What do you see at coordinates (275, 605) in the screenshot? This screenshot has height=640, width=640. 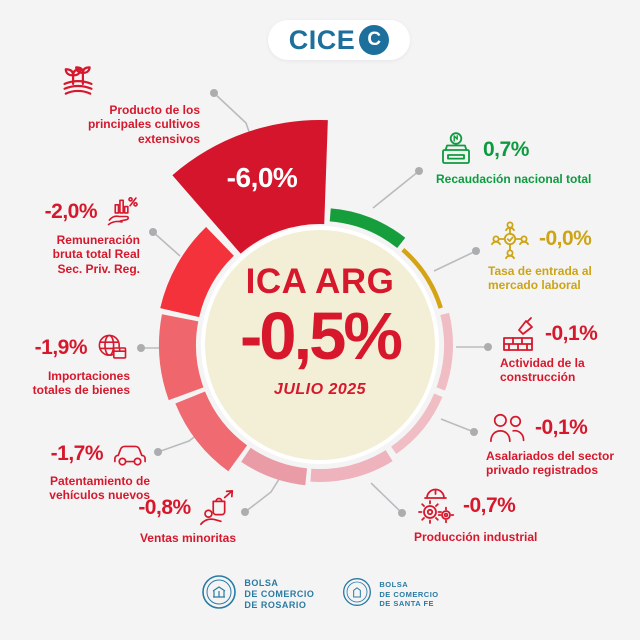 I see `bolsa-rosario-line3: DE ROSARIO` at bounding box center [275, 605].